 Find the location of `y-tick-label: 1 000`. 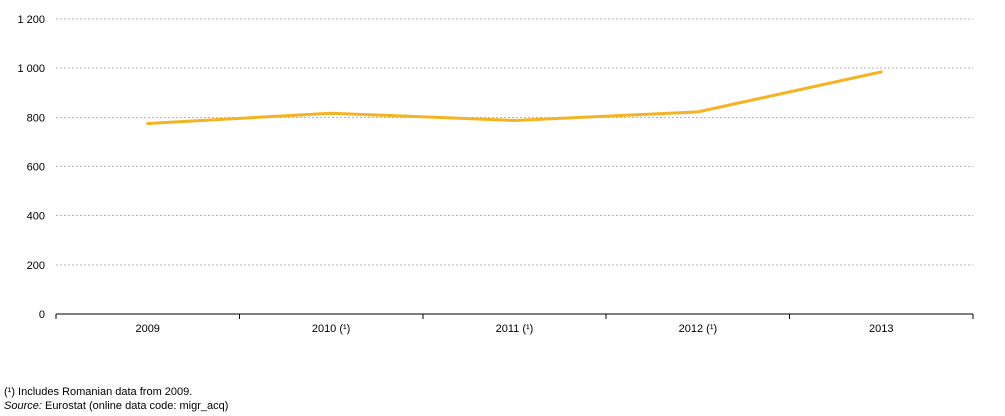

y-tick-label: 1 000 is located at coordinates (31, 69).